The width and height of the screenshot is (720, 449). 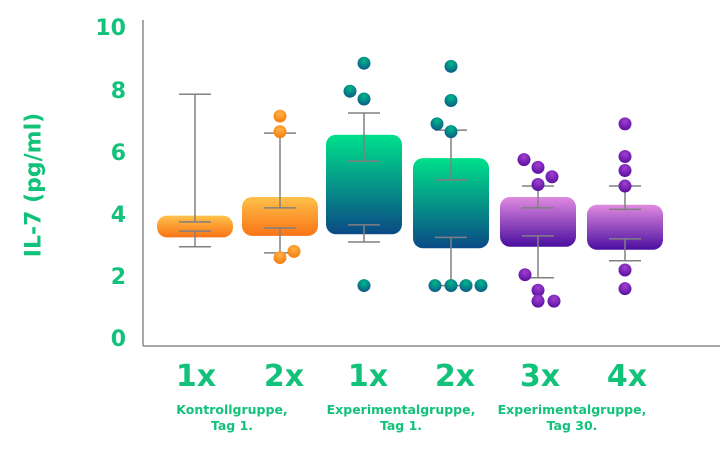 I want to click on x-category-label: 4x, so click(x=627, y=376).